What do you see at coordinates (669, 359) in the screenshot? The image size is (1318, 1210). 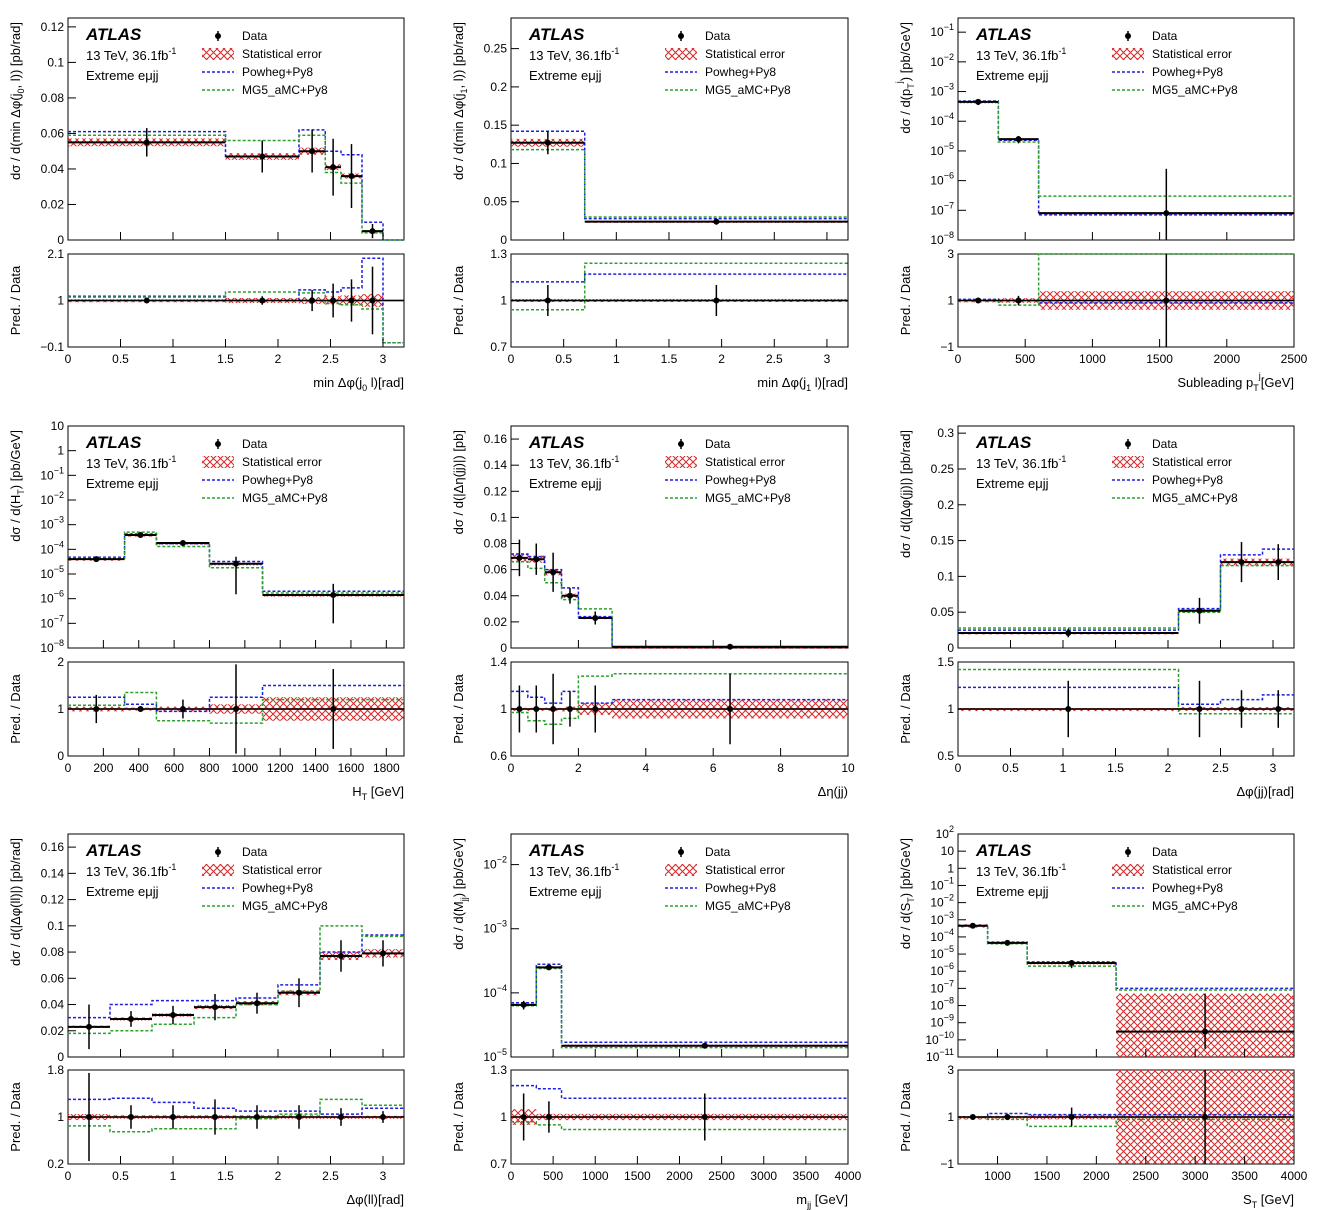 I see `x-tick-label: 1.5` at bounding box center [669, 359].